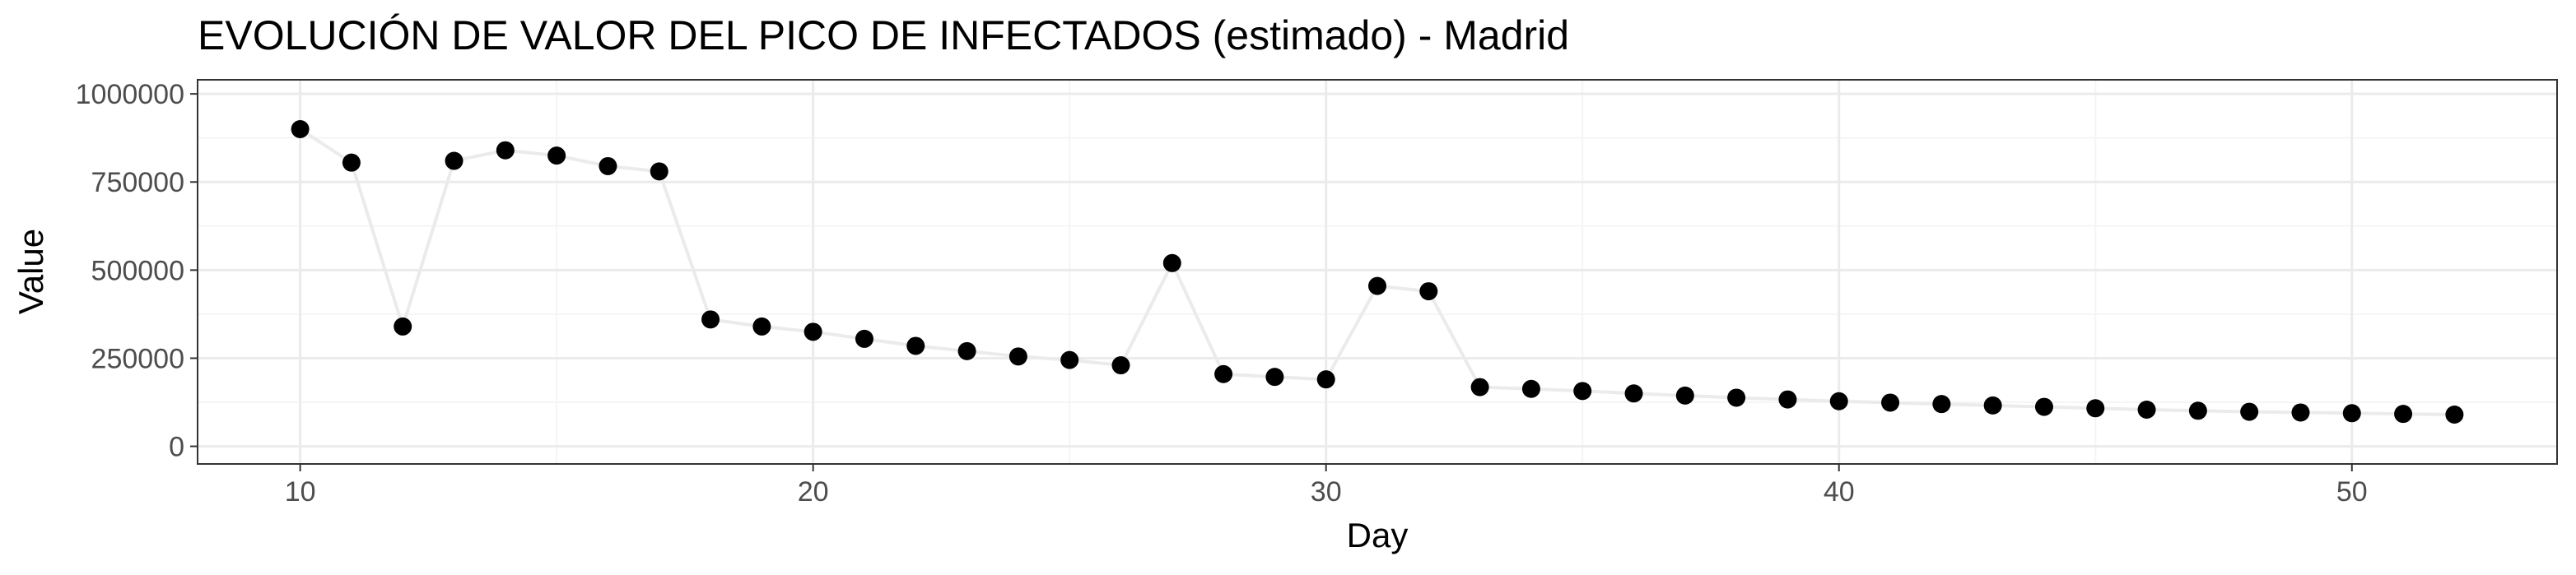 Image resolution: width=2576 pixels, height=575 pixels. I want to click on x-tick-label: 10, so click(300, 492).